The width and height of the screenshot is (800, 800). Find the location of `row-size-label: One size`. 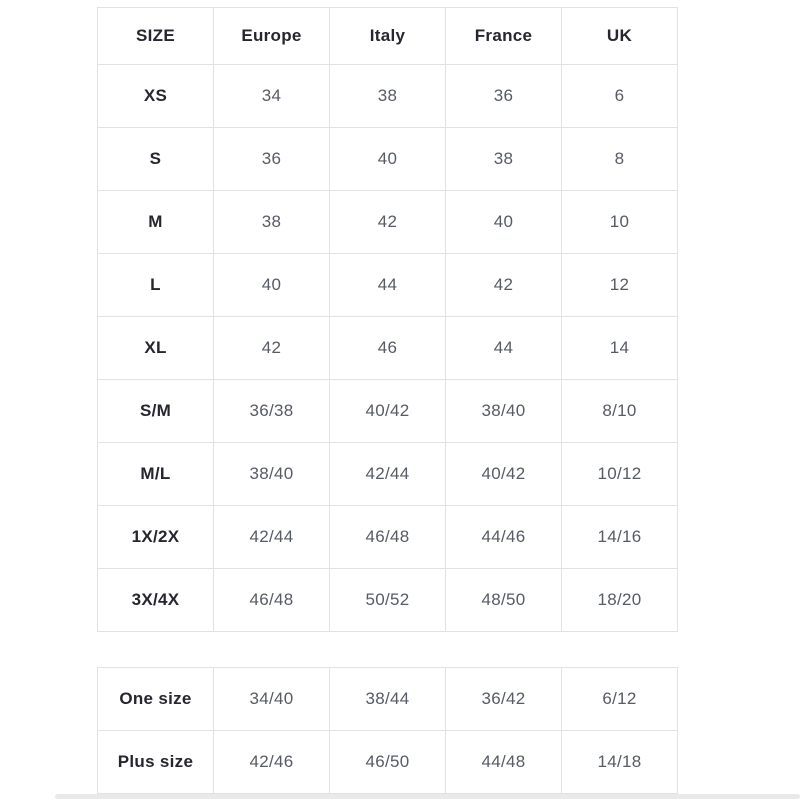

row-size-label: One size is located at coordinates (155, 699).